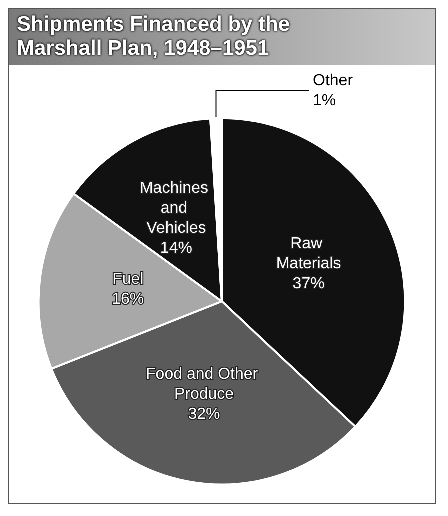 The height and width of the screenshot is (516, 448). I want to click on data-label: 37%, so click(308, 283).